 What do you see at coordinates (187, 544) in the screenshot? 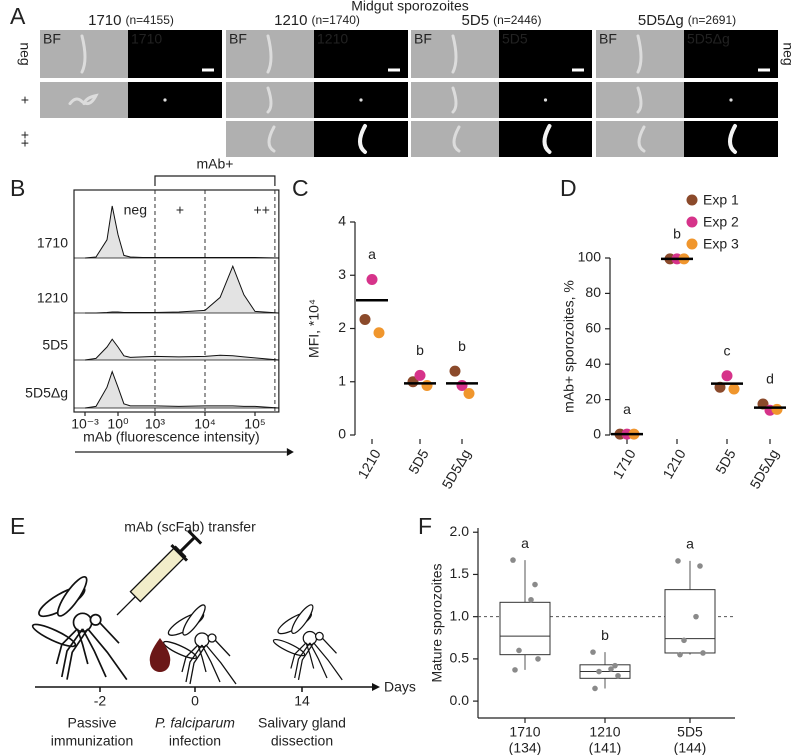
I see `syringe-plunger` at bounding box center [187, 544].